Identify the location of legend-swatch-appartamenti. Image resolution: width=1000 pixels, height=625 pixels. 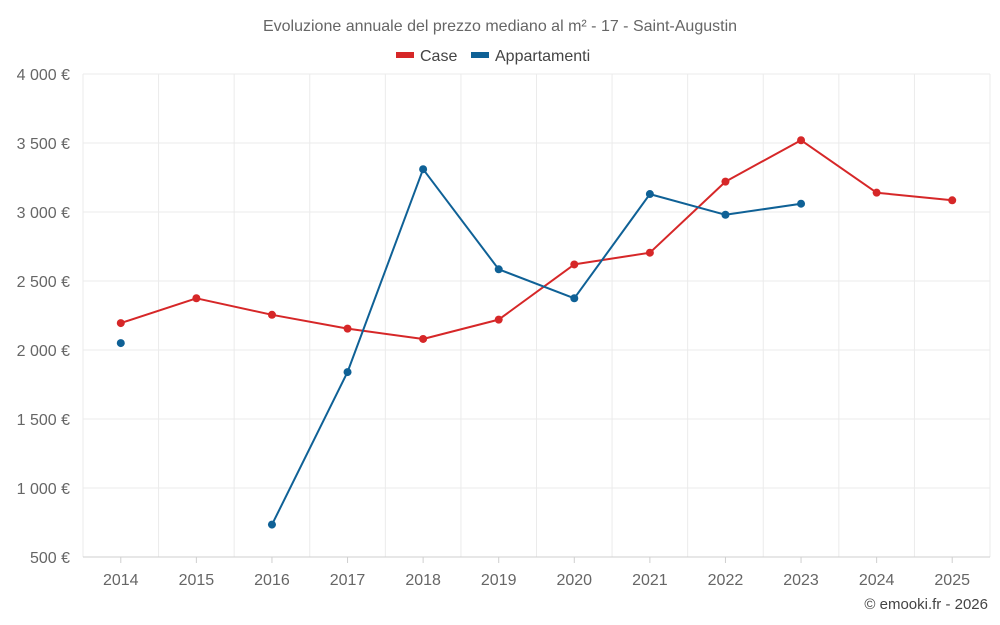
(480, 55).